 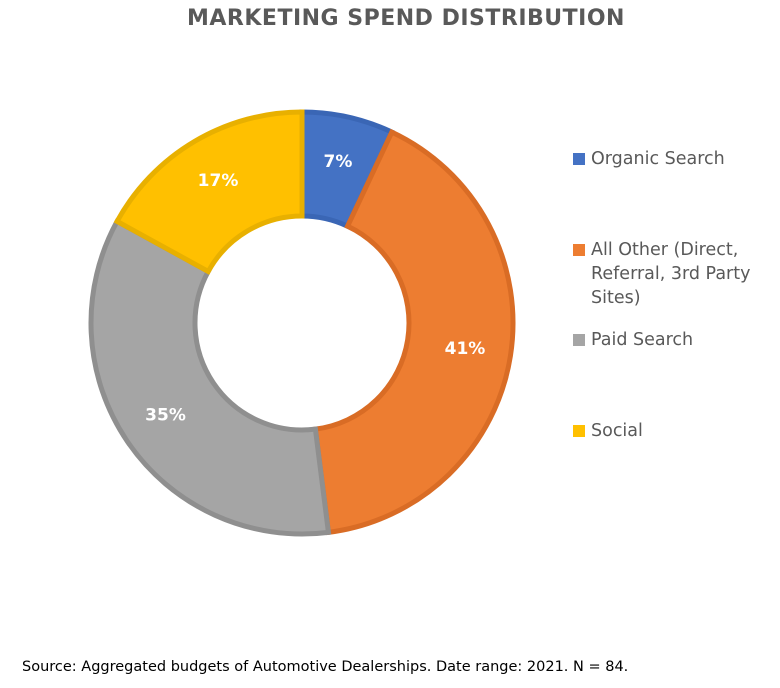 What do you see at coordinates (165, 416) in the screenshot?
I see `data-label-paid-search: 35%` at bounding box center [165, 416].